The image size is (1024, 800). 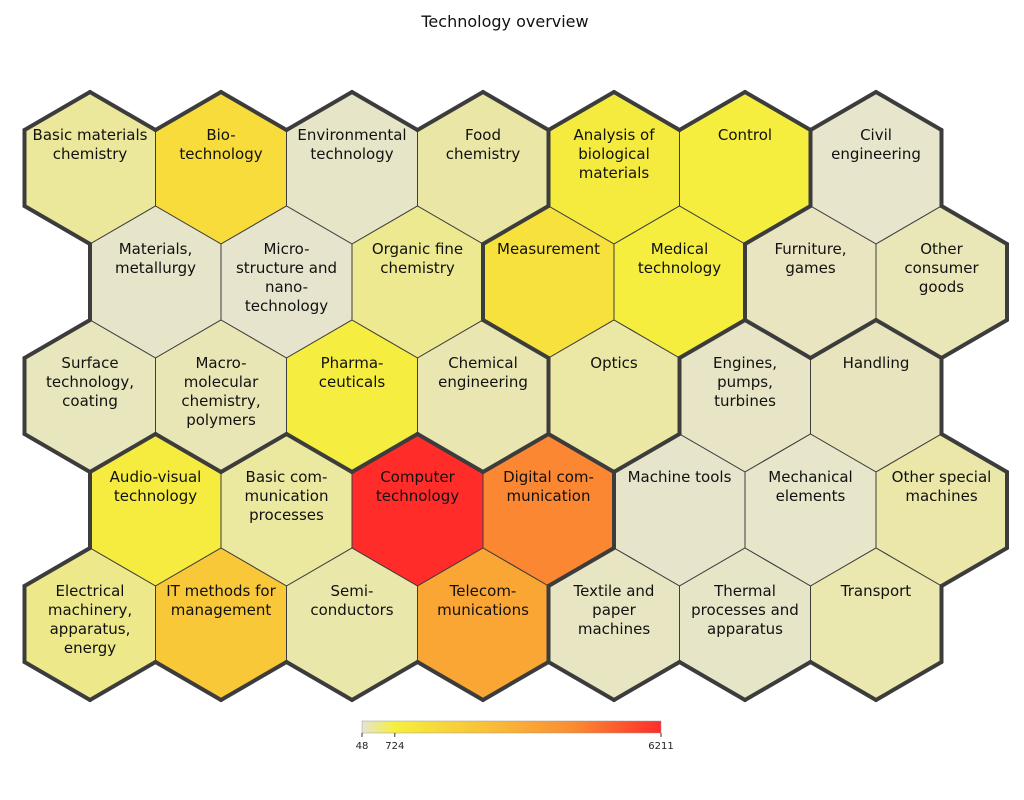 What do you see at coordinates (810, 477) in the screenshot?
I see `hex-label-line: Mechanical` at bounding box center [810, 477].